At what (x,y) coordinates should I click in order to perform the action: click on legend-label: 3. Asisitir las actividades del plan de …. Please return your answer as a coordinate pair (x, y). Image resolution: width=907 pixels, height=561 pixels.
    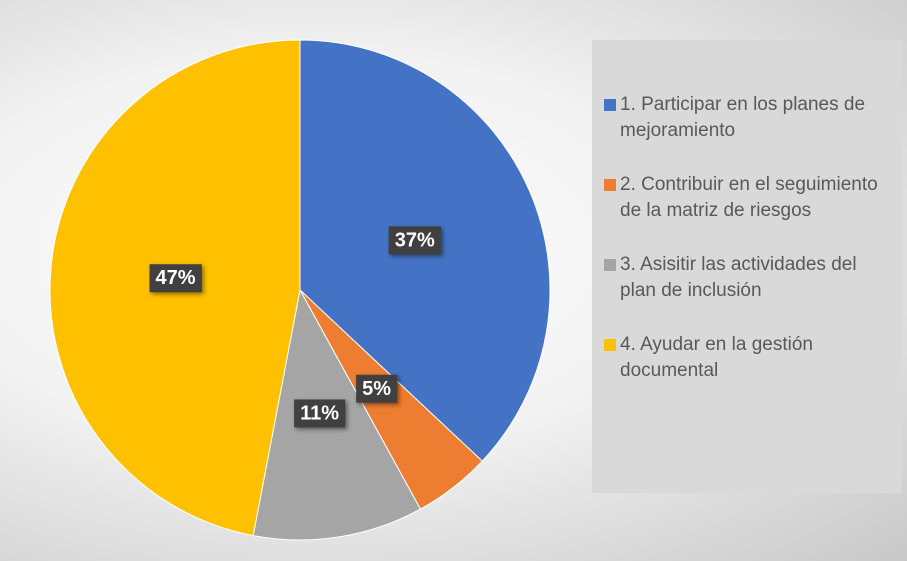
    Looking at the image, I should click on (738, 277).